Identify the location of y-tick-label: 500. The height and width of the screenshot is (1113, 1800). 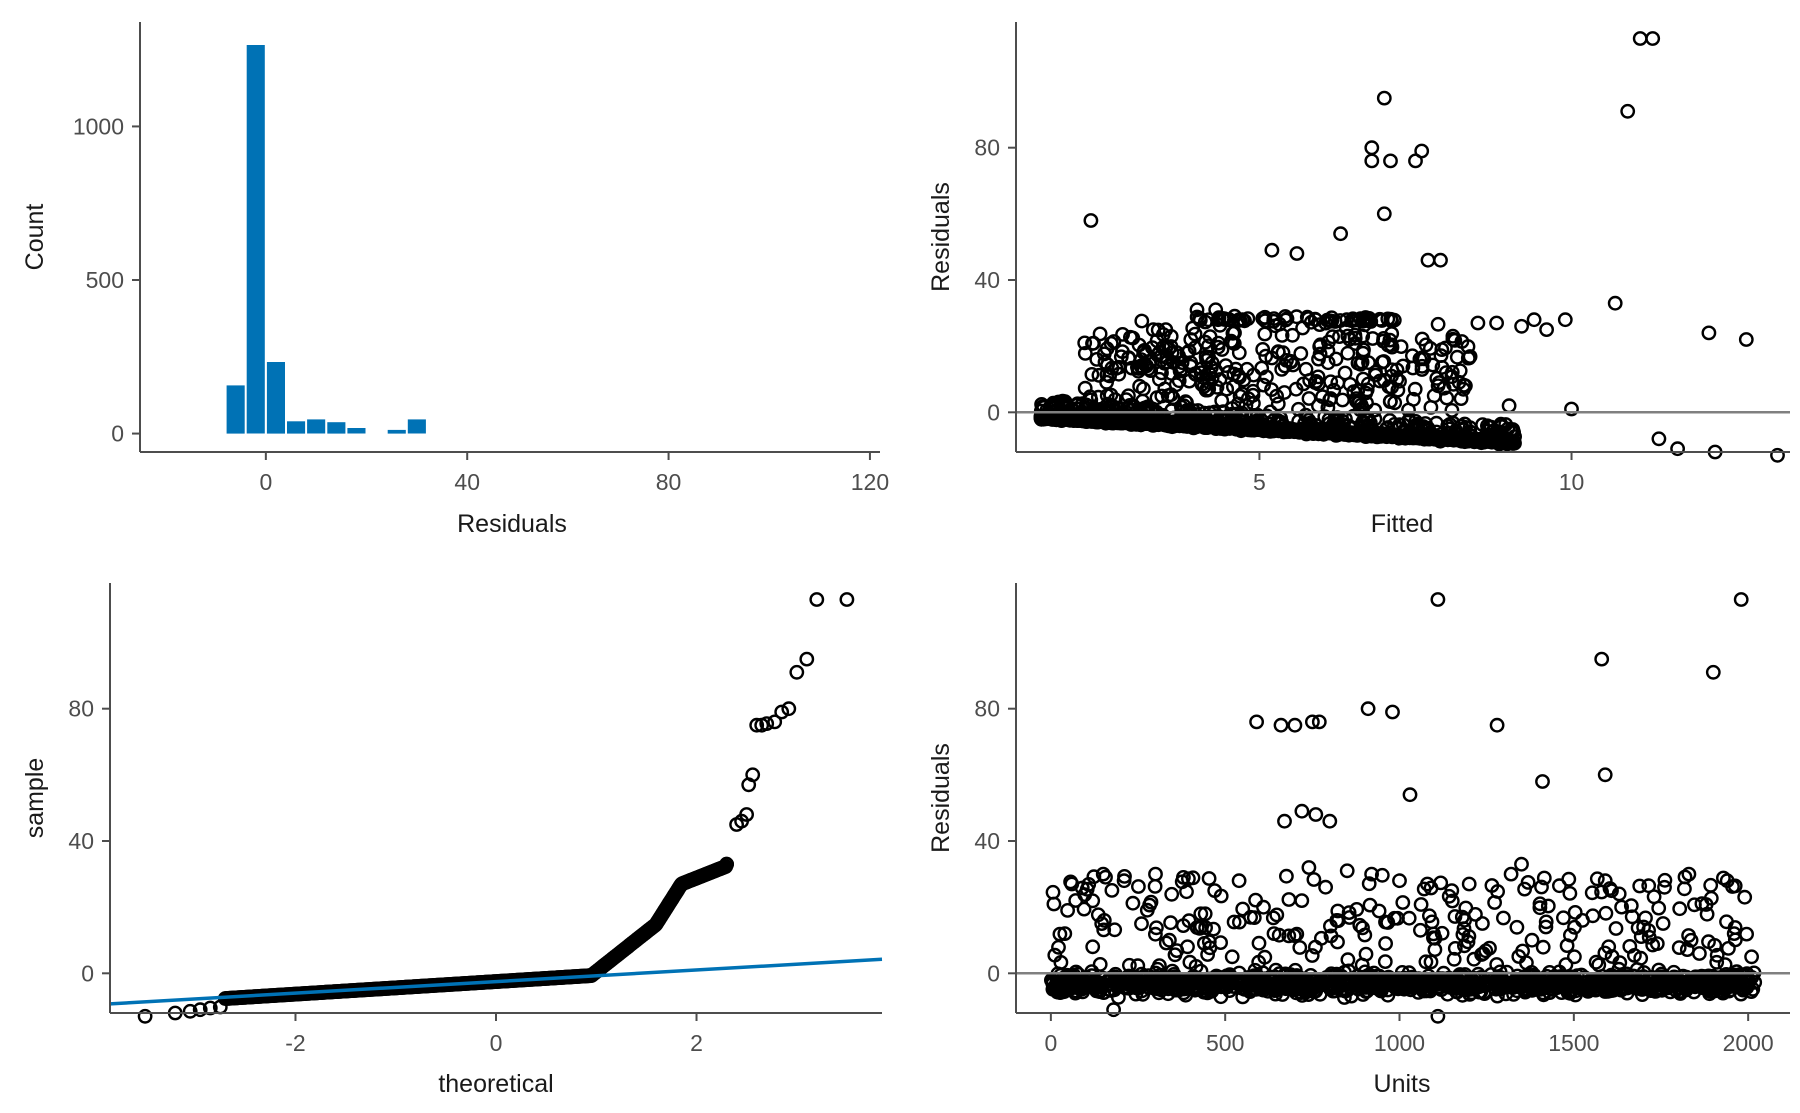
(105, 280).